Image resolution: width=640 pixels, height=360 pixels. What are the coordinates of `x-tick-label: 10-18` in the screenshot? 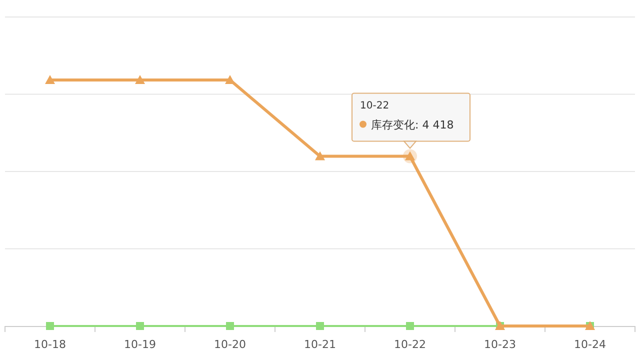 It's located at (50, 344).